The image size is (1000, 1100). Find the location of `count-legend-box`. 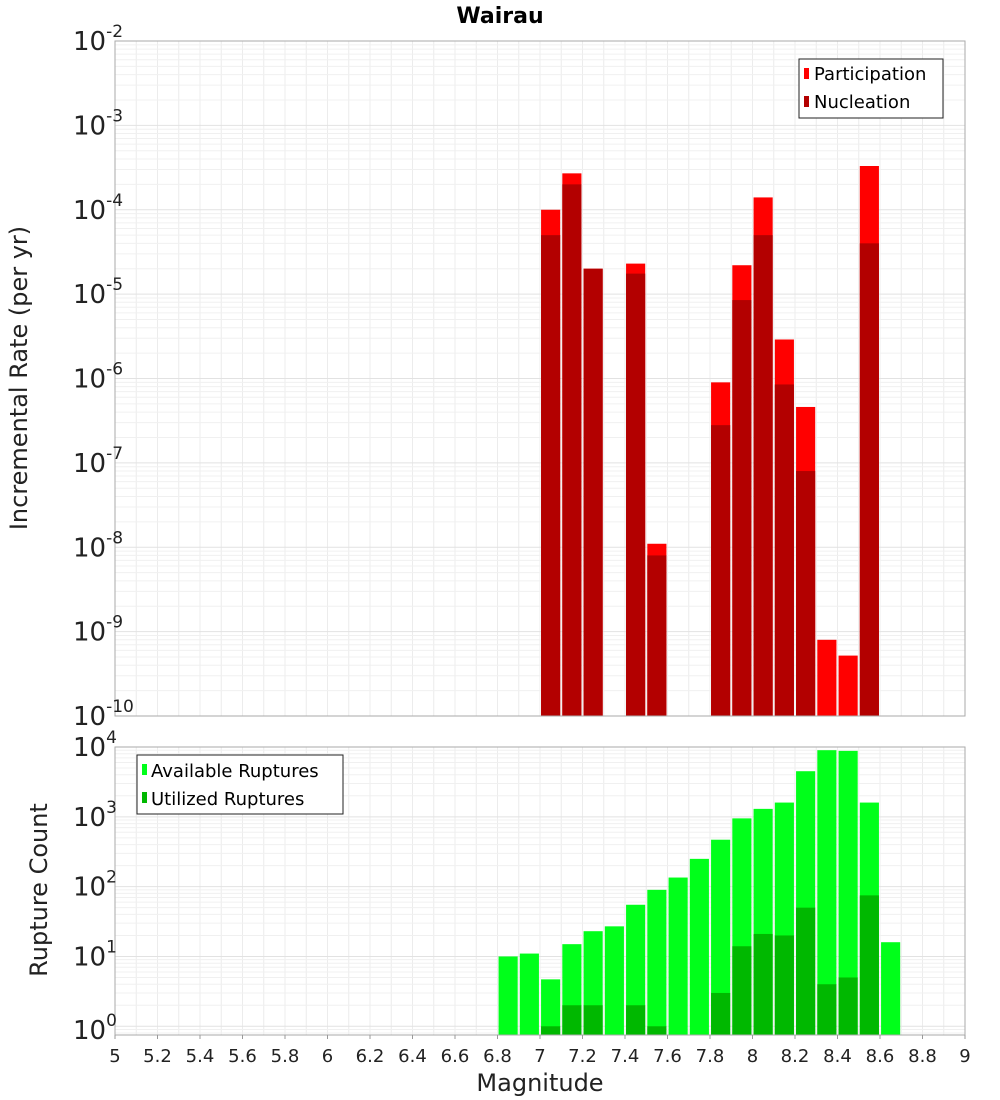

count-legend-box is located at coordinates (240, 784).